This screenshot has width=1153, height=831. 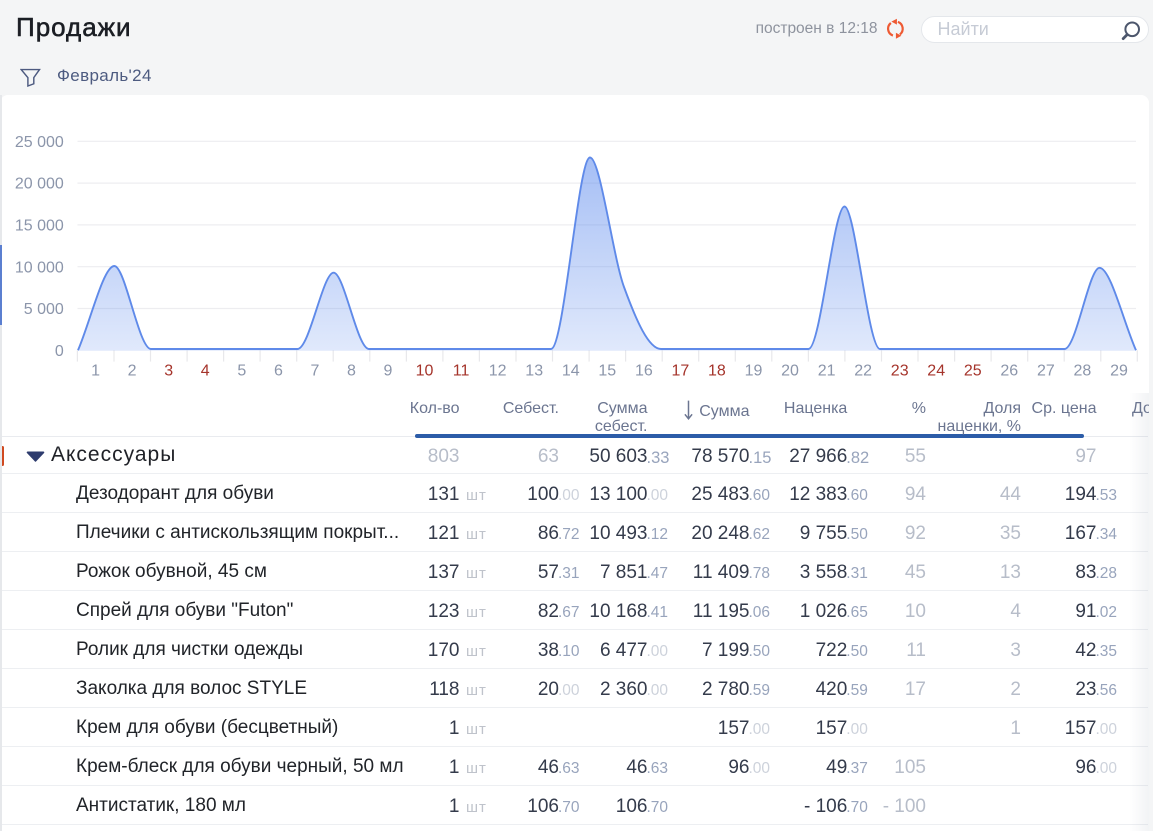 What do you see at coordinates (39, 142) in the screenshot?
I see `svg-text: 25 000` at bounding box center [39, 142].